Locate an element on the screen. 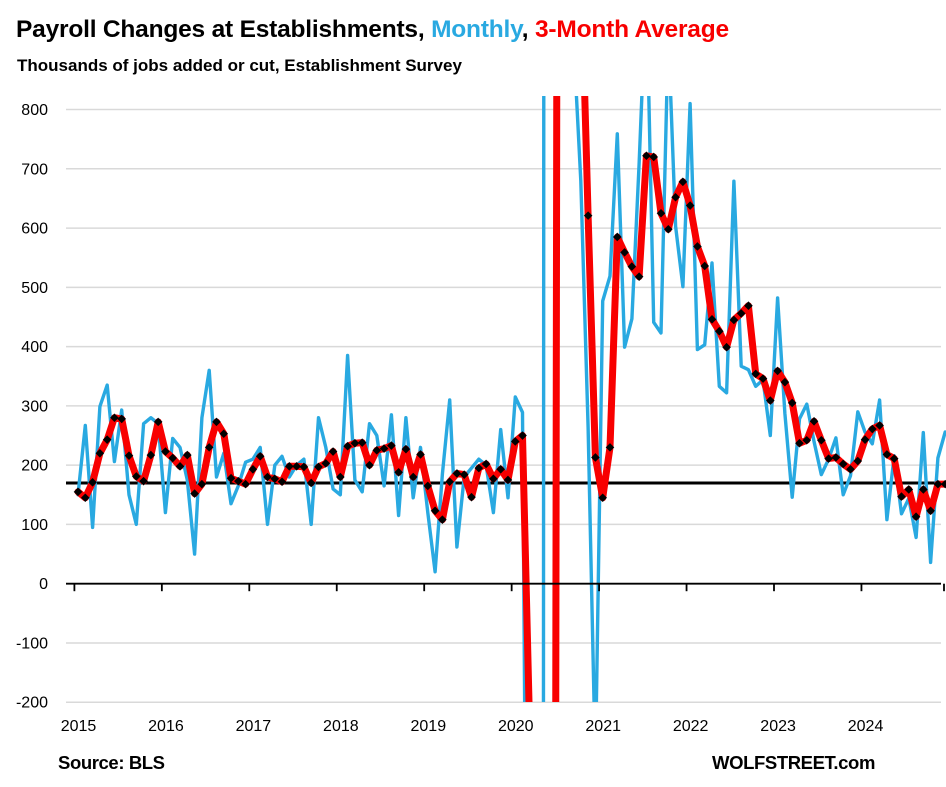 The height and width of the screenshot is (787, 946). y-tick-label-300: 300 is located at coordinates (34, 406).